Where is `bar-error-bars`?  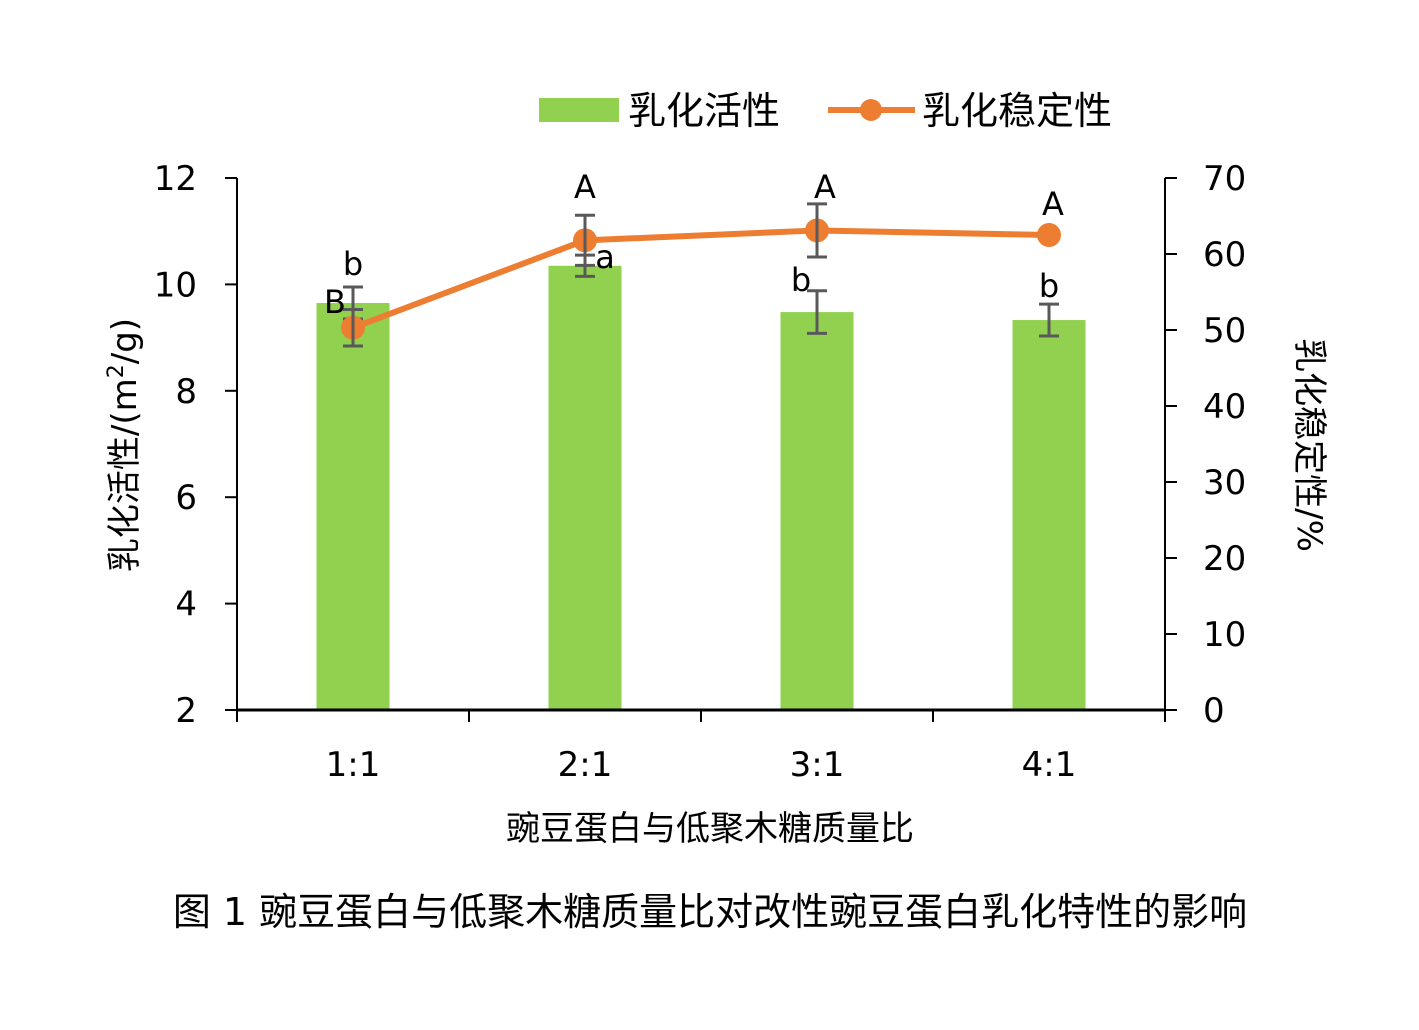
bar-error-bars is located at coordinates (701, 295).